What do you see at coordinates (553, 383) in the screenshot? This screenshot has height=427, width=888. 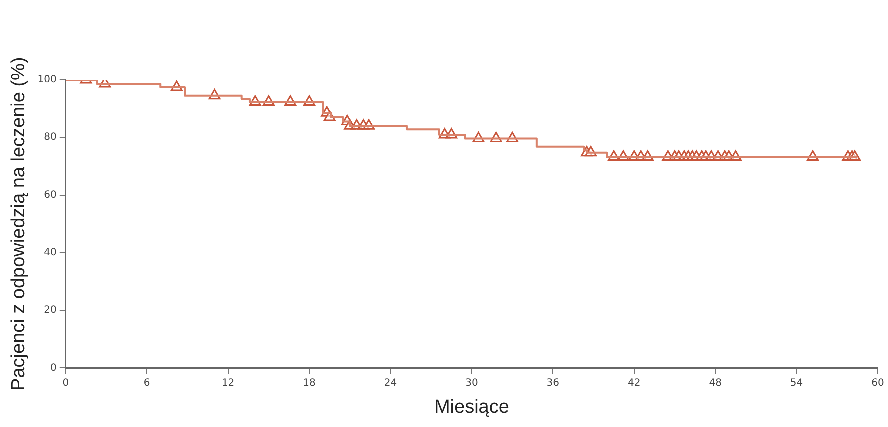 I see `x-tick-label: 36` at bounding box center [553, 383].